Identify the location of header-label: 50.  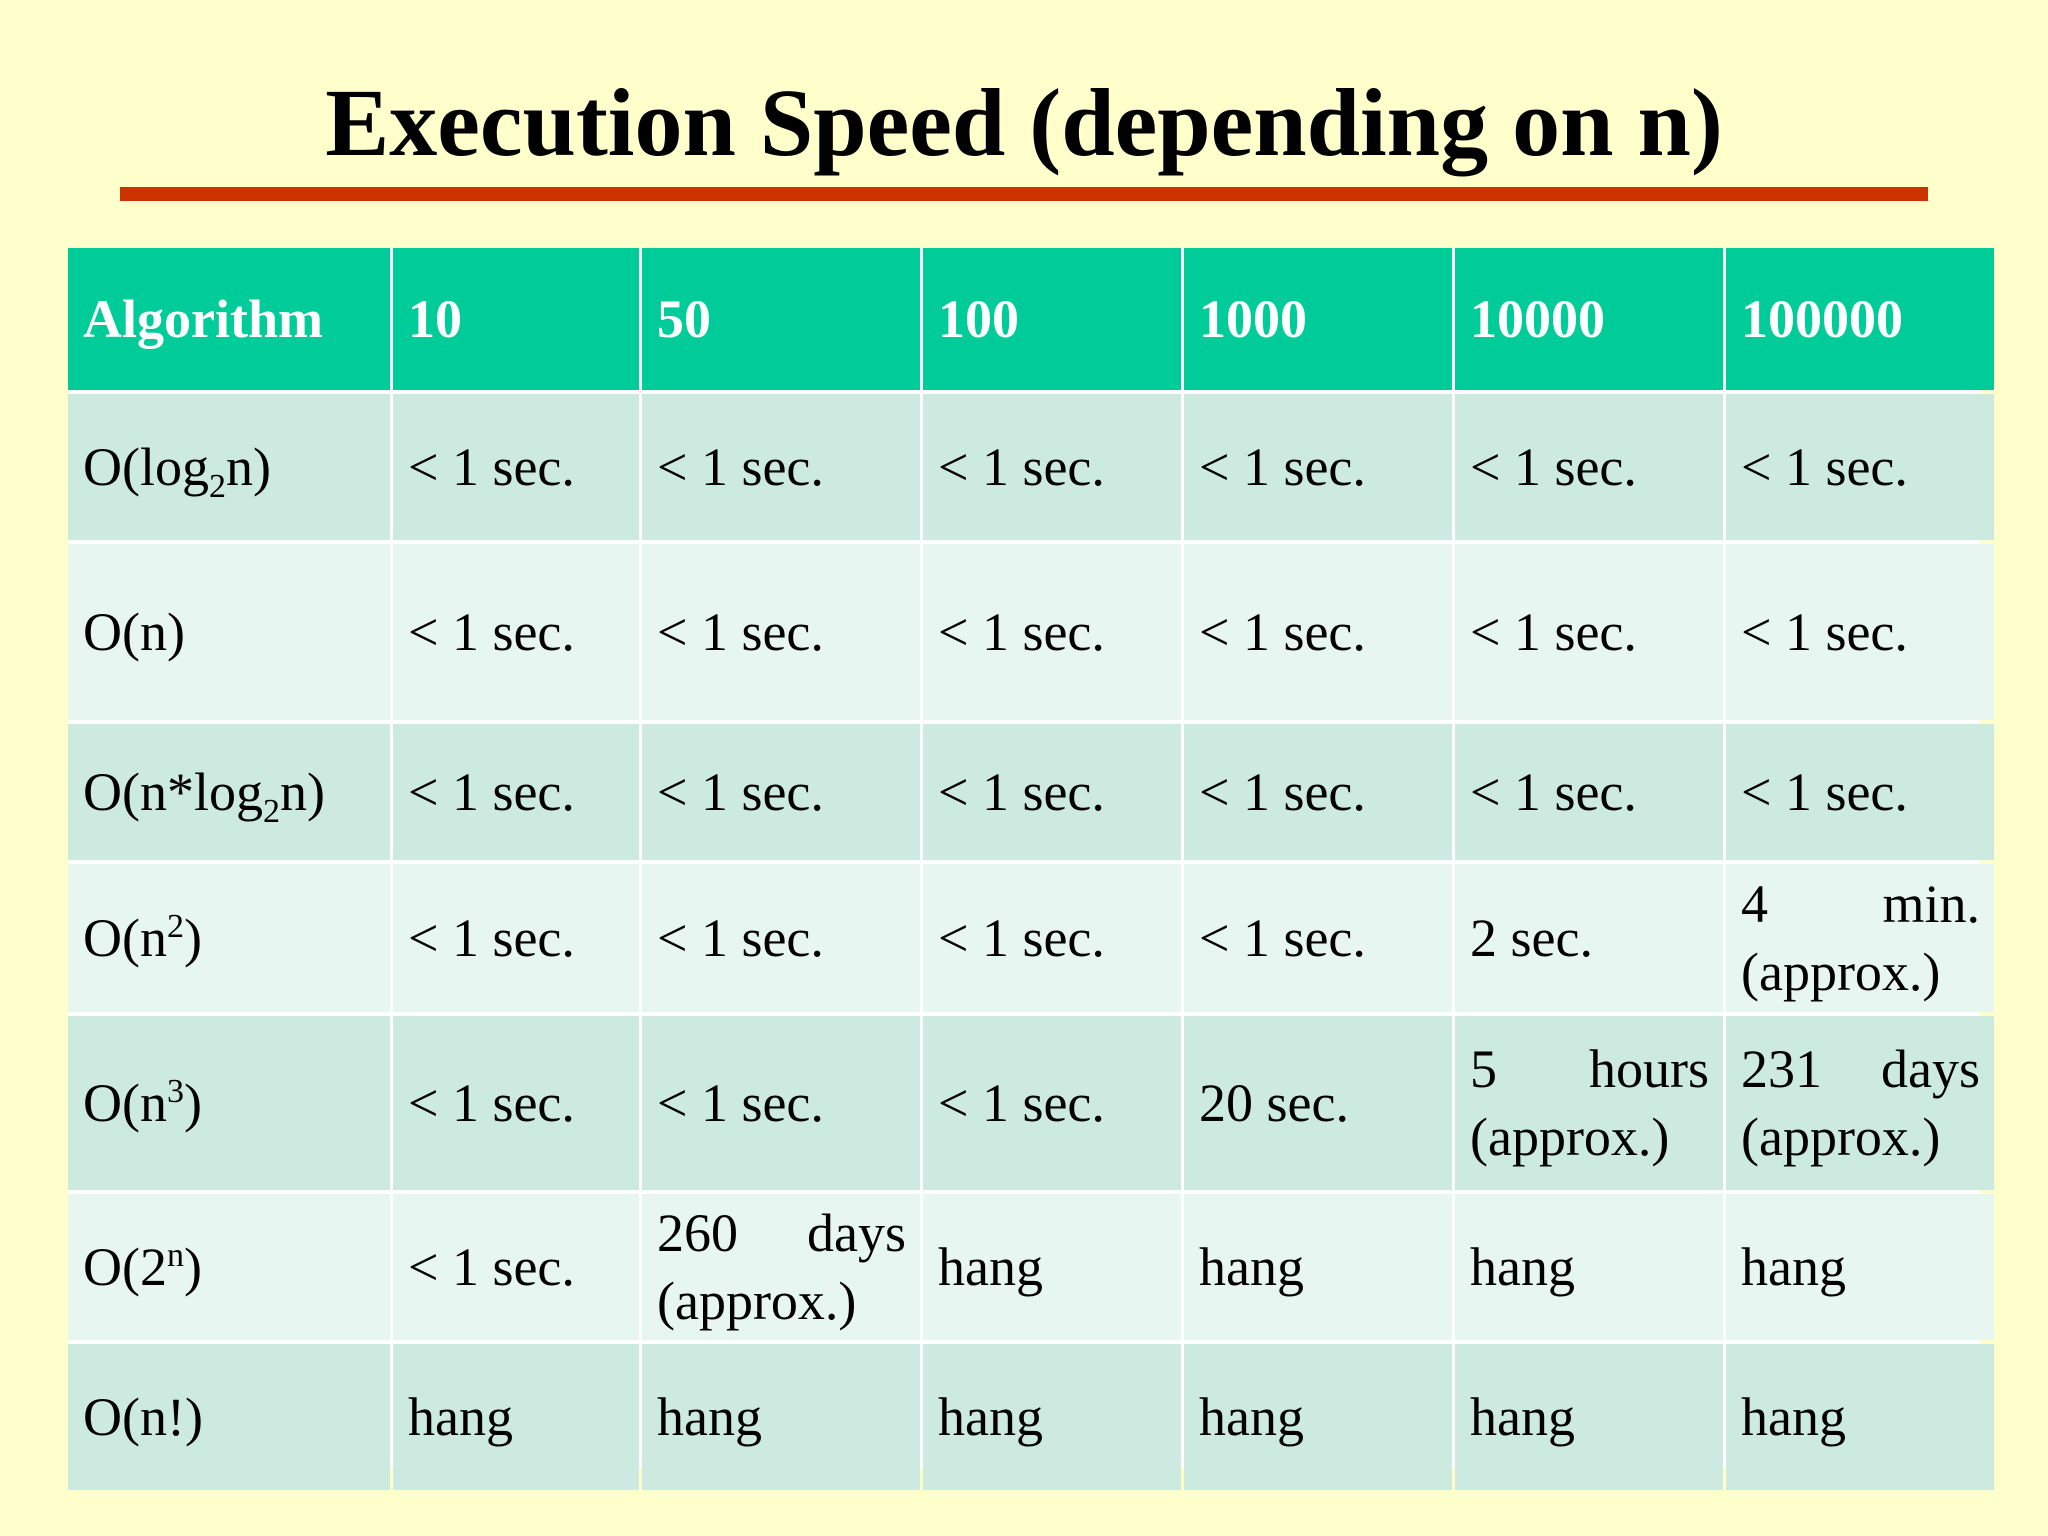
(684, 319).